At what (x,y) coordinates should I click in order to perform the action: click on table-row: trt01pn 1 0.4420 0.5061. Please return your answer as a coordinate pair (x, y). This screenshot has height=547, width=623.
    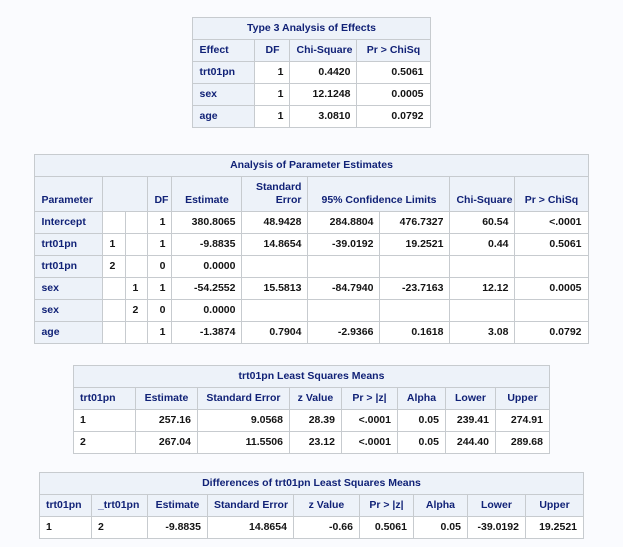
    Looking at the image, I should click on (311, 72).